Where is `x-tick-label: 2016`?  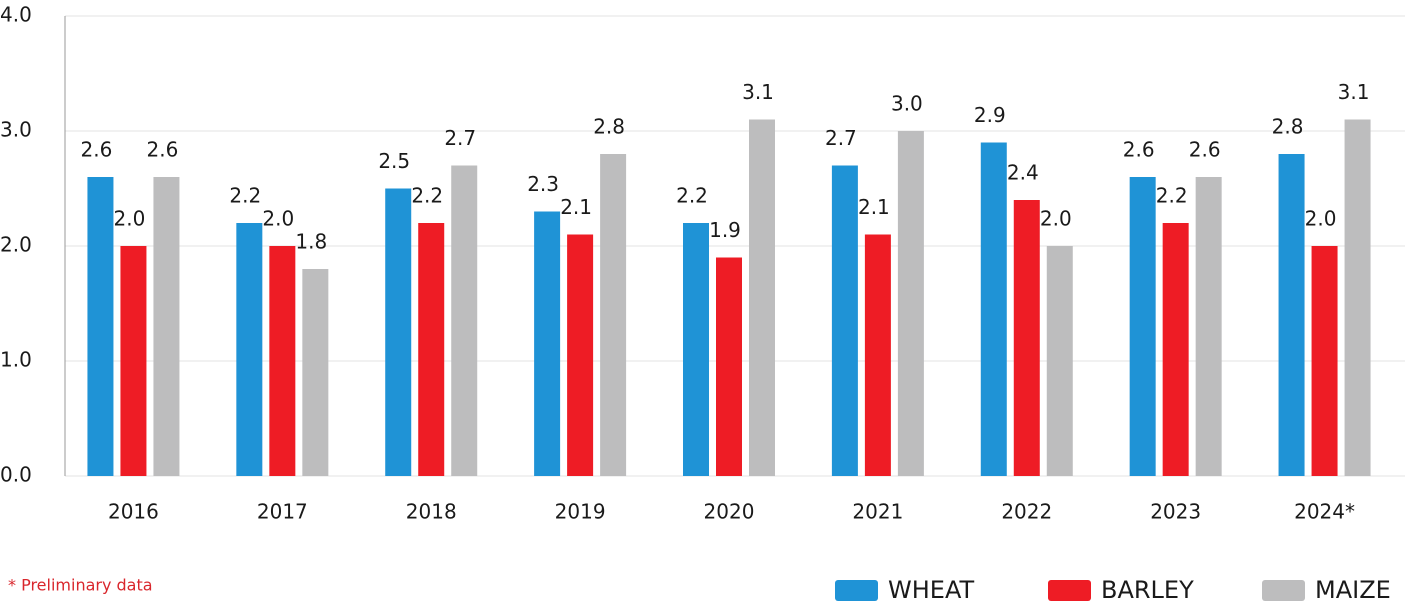
x-tick-label: 2016 is located at coordinates (133, 512).